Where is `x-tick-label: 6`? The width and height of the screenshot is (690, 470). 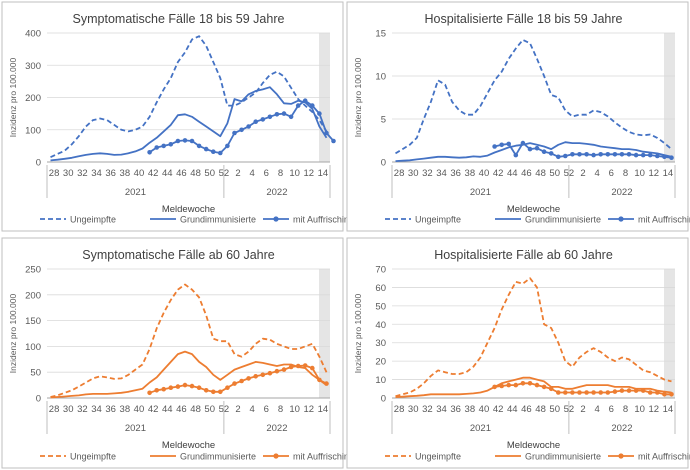 x-tick-label: 6 is located at coordinates (611, 173).